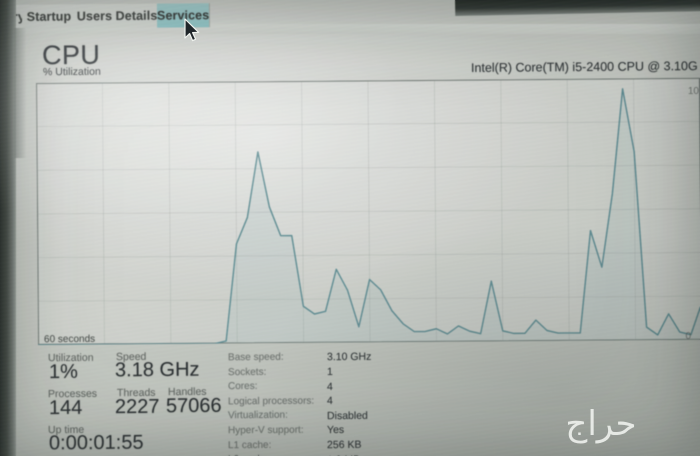 This screenshot has width=700, height=456. What do you see at coordinates (20, 93) in the screenshot?
I see `monitor-bezel-highlight` at bounding box center [20, 93].